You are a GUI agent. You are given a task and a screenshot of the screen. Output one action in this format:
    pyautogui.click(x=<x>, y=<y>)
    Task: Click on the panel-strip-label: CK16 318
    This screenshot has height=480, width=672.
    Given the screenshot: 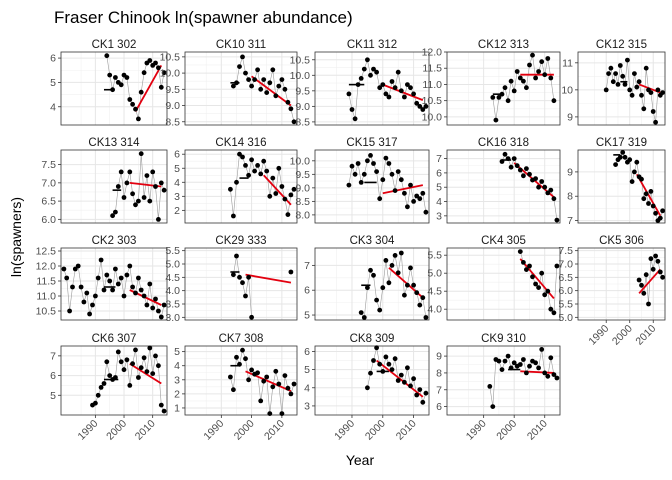 What is the action you would take?
    pyautogui.click(x=503, y=143)
    